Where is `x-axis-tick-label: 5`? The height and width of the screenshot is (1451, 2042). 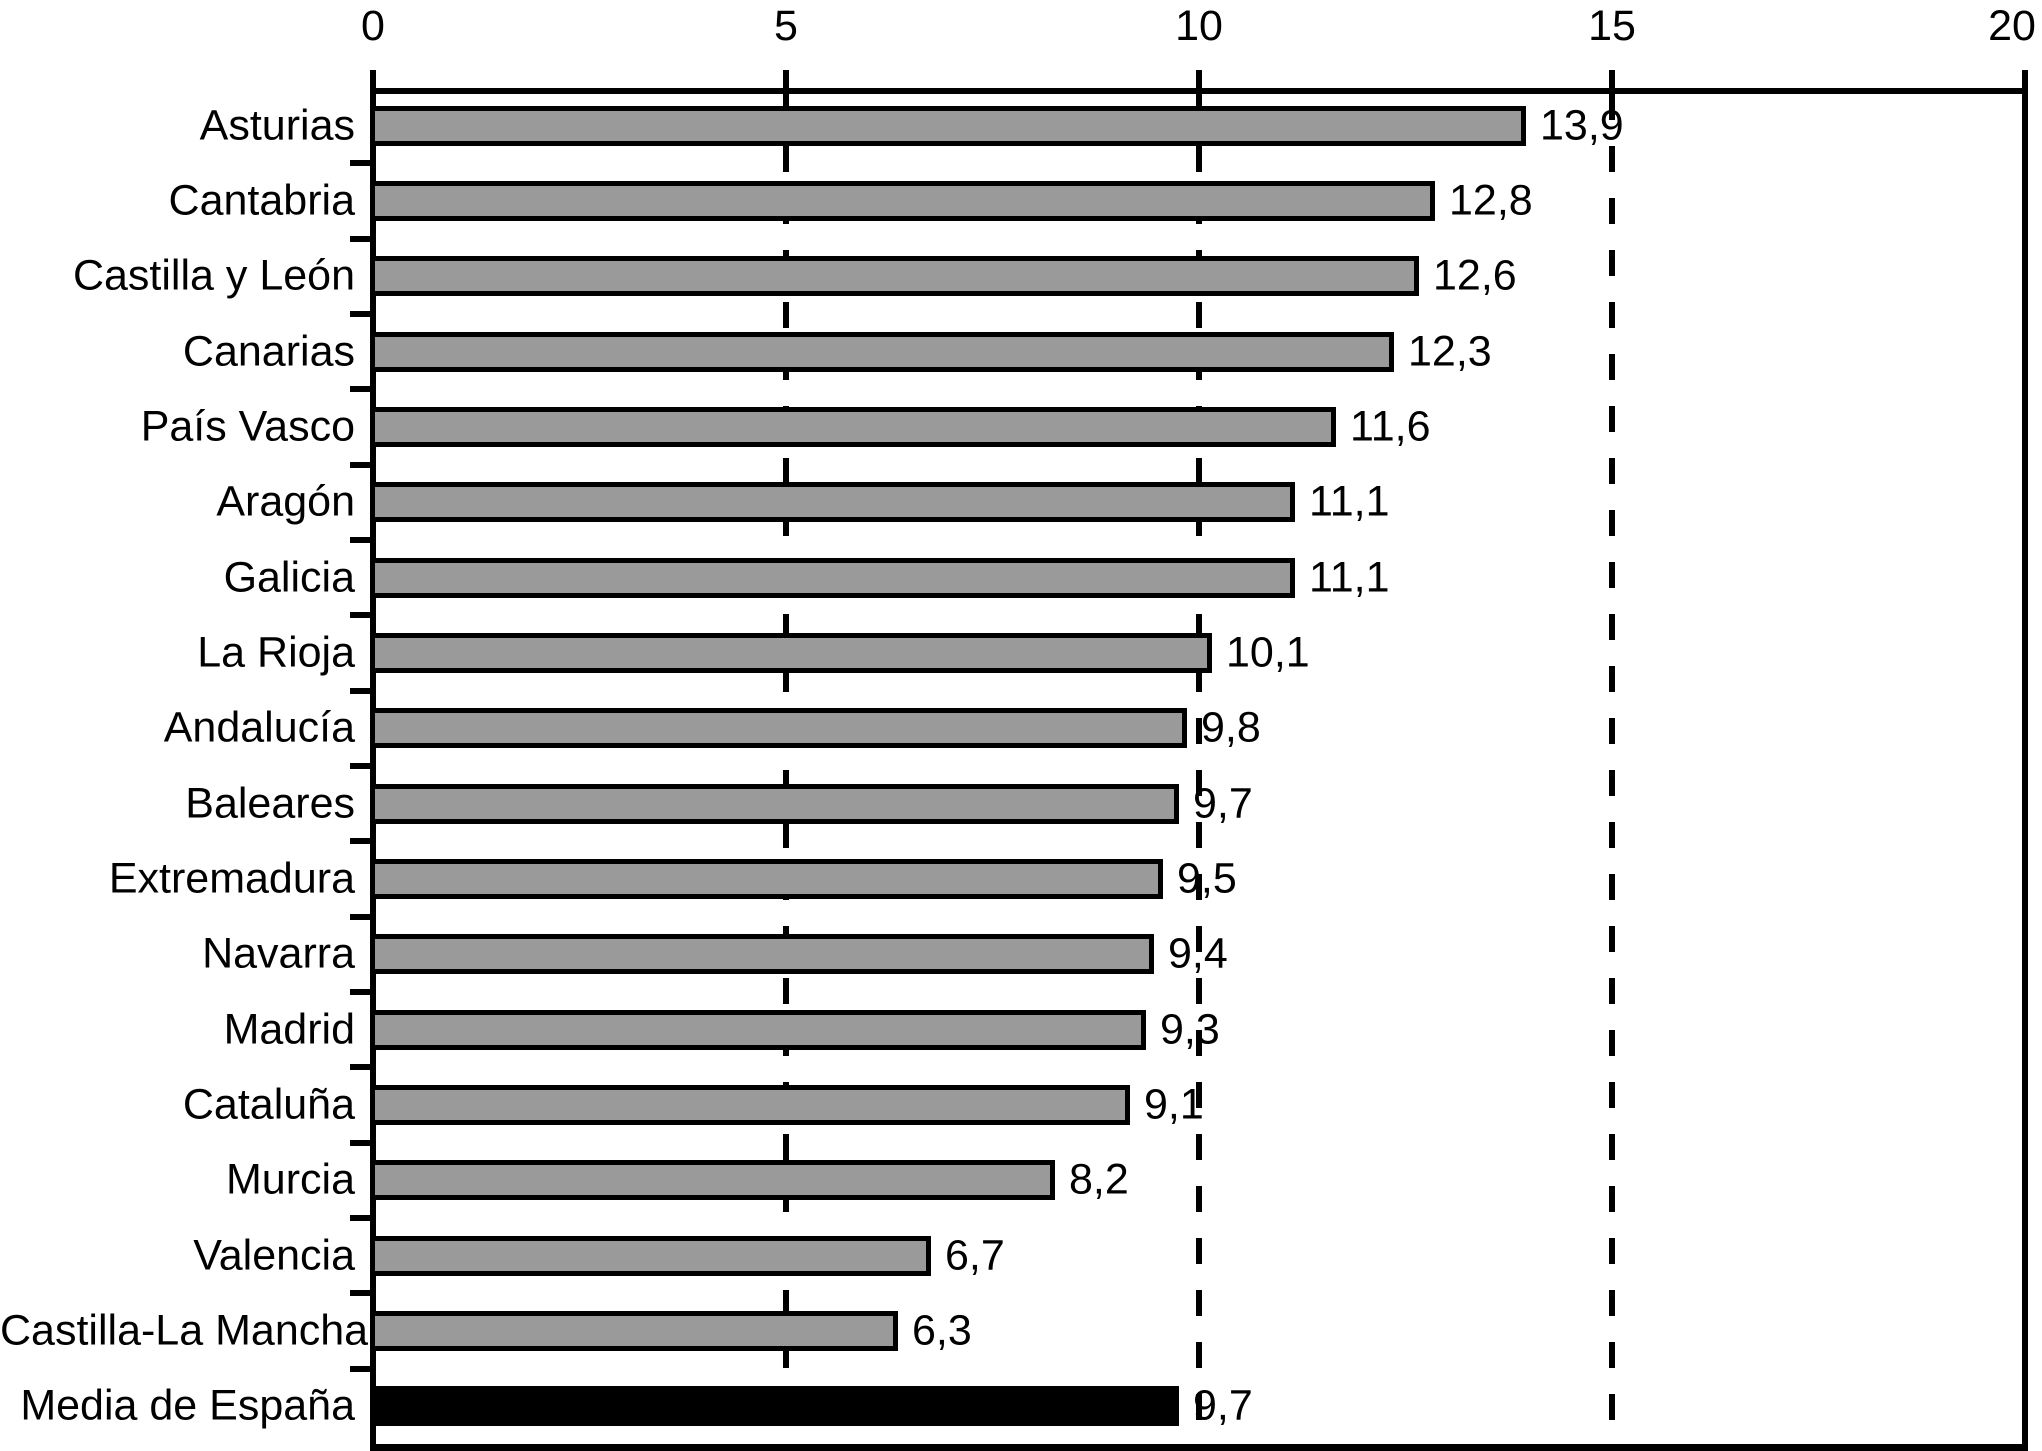
x-axis-tick-label: 5 is located at coordinates (786, 26).